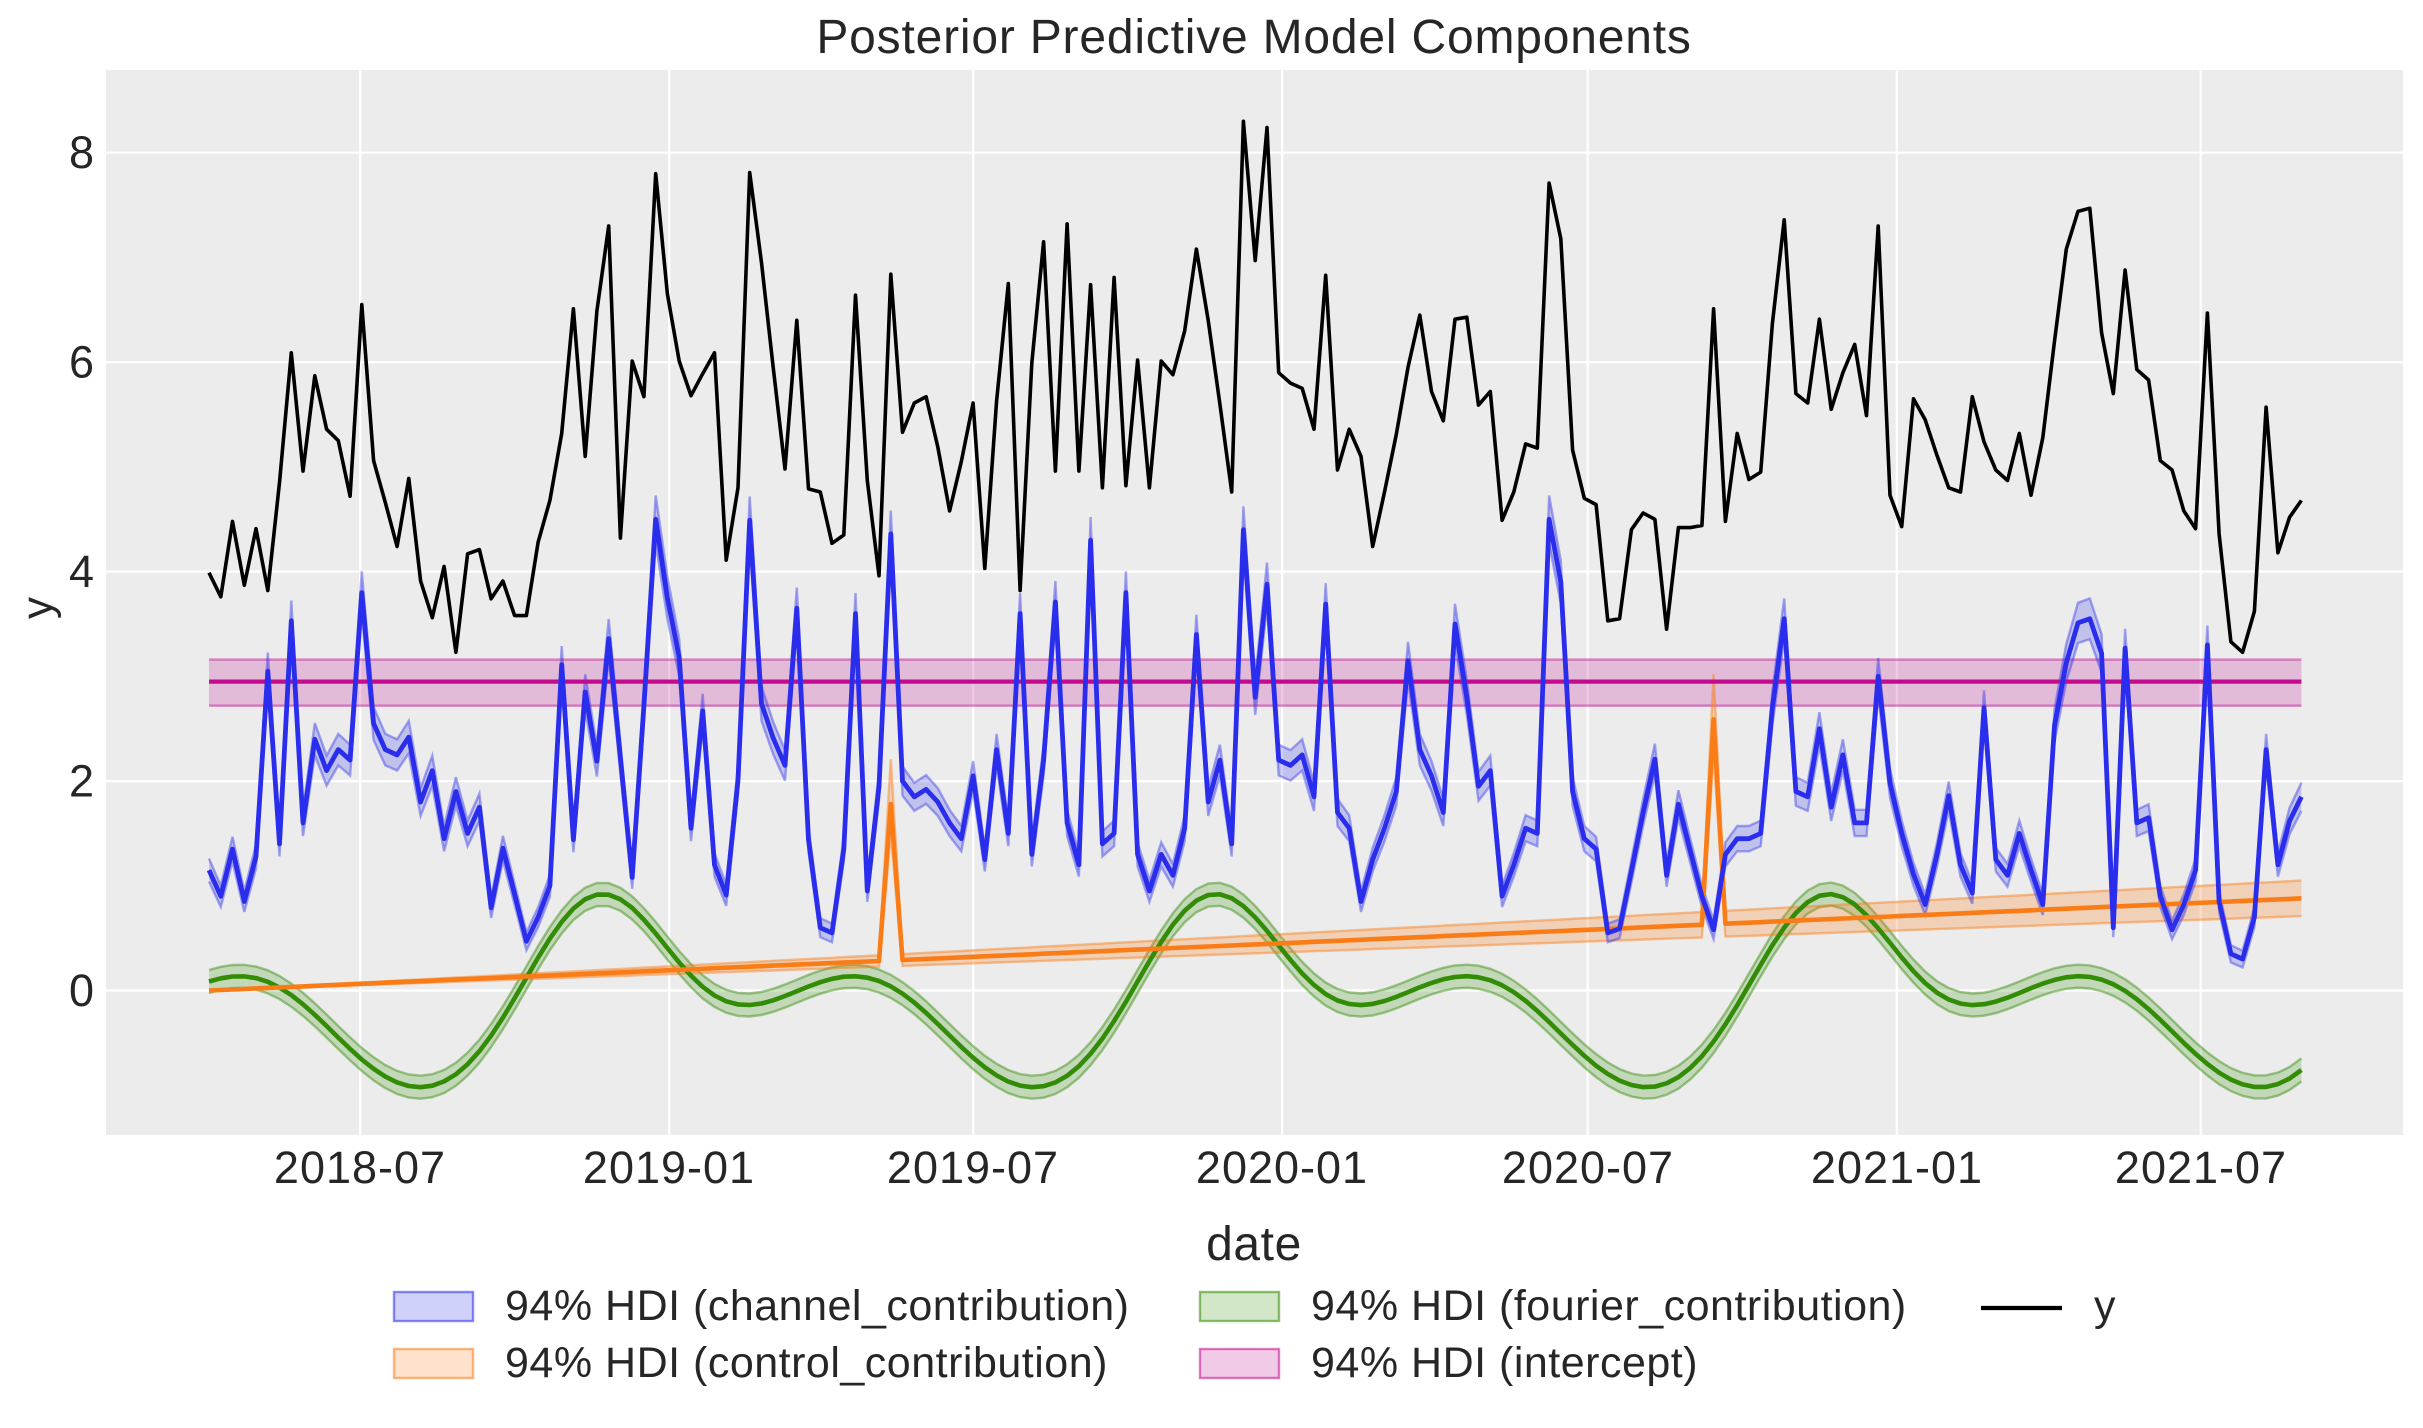 The width and height of the screenshot is (2423, 1428). Describe the element at coordinates (81, 781) in the screenshot. I see `svg-text: 2` at that location.